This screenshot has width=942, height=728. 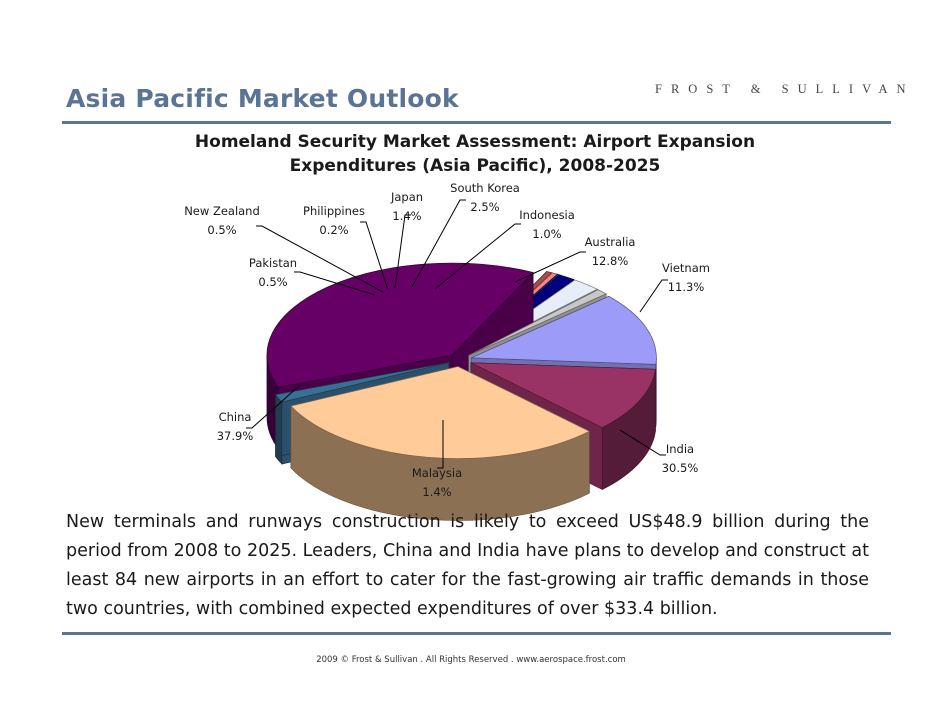 I want to click on slice-label-australia: Australia, so click(x=610, y=242).